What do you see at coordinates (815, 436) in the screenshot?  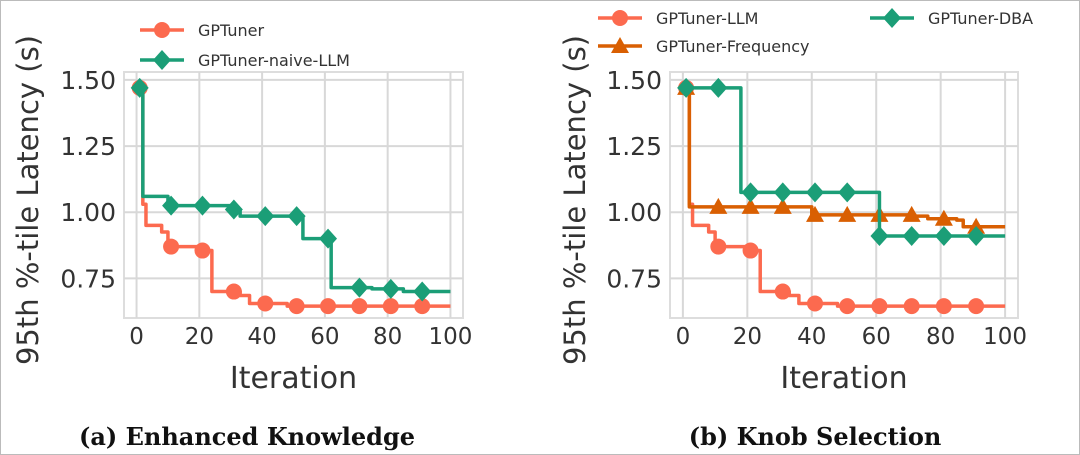 I see `caption-b: (b) Knob Selection` at bounding box center [815, 436].